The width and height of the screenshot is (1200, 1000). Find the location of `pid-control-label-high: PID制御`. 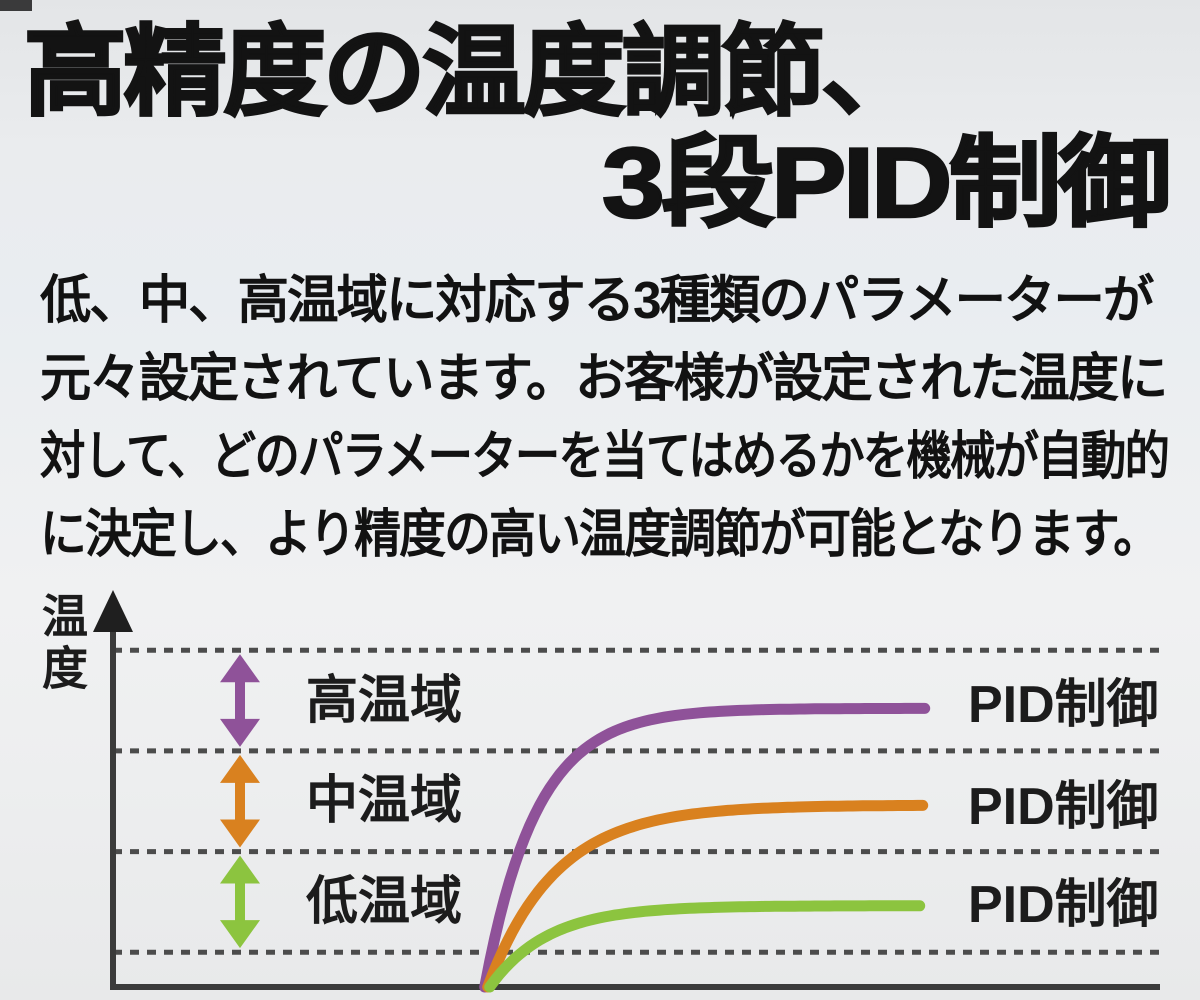

pid-control-label-high: PID制御 is located at coordinates (1063, 705).